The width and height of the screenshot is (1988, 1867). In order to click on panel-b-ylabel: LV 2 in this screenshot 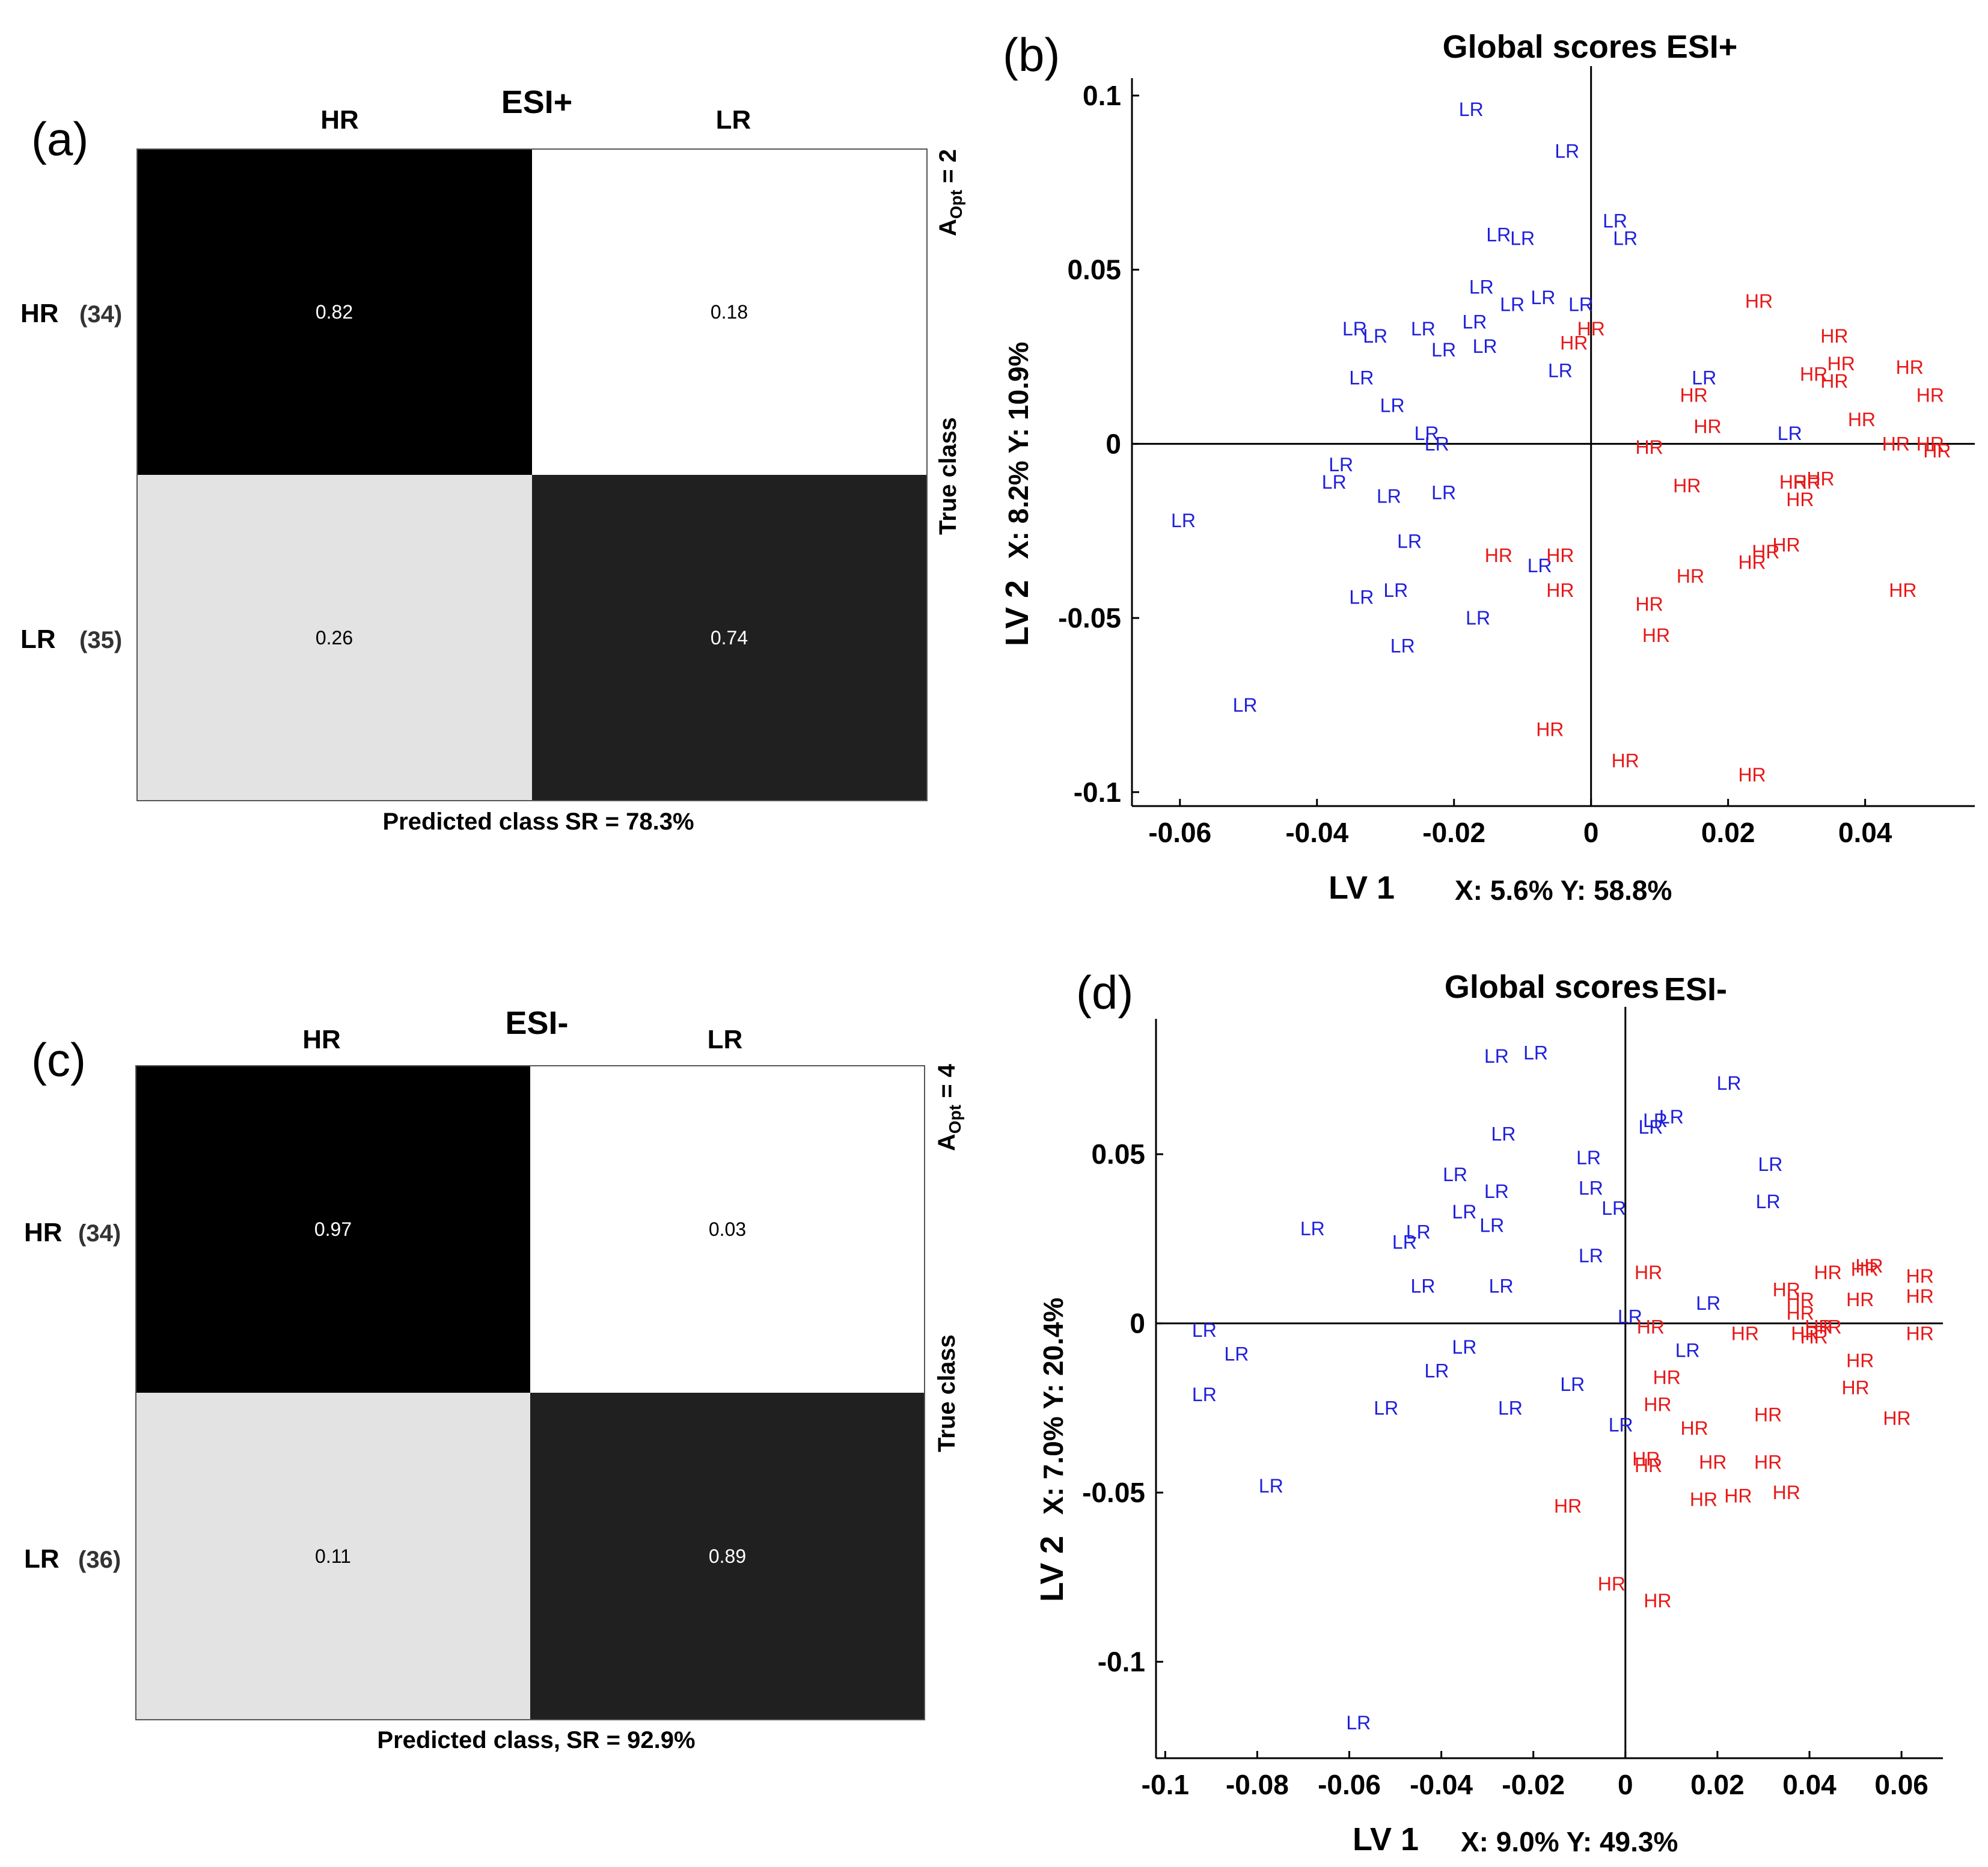, I will do `click(1017, 613)`.